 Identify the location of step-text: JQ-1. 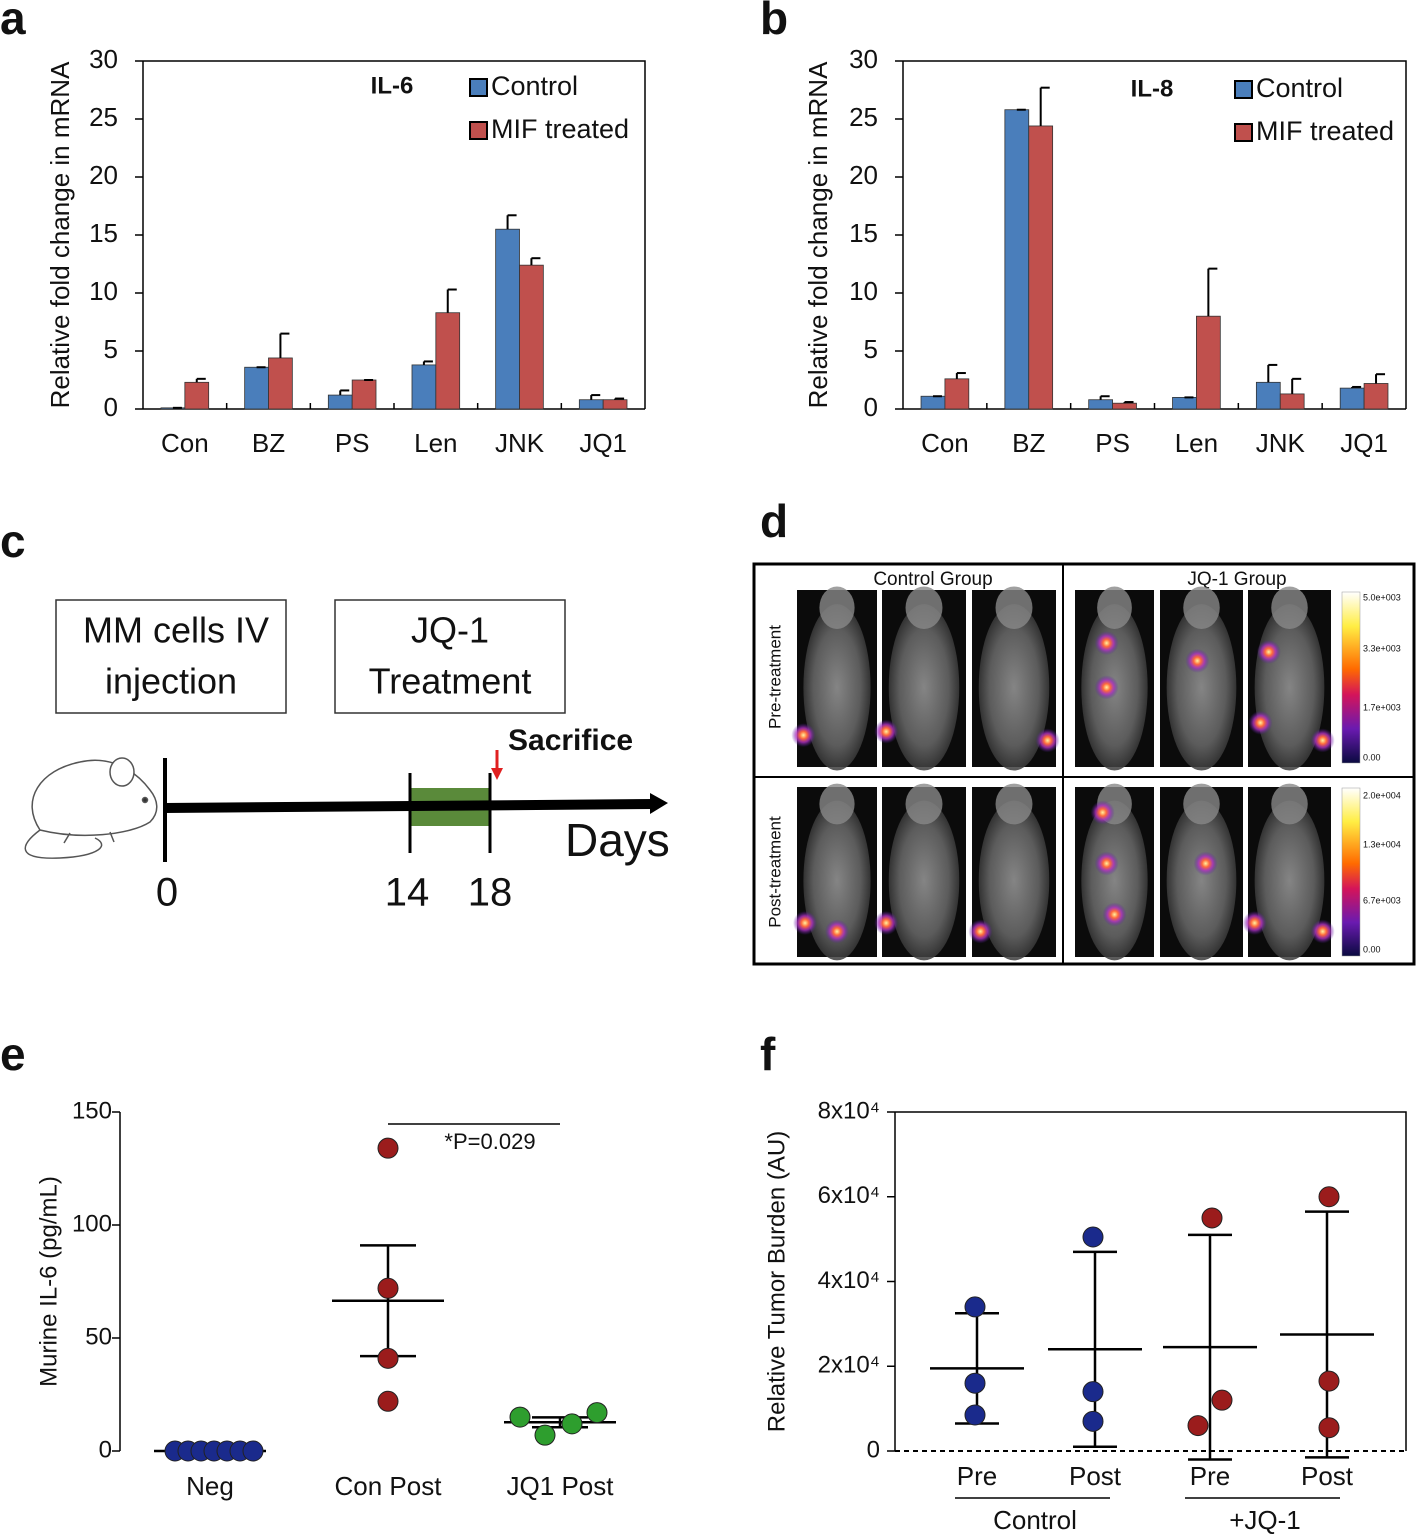
(450, 630).